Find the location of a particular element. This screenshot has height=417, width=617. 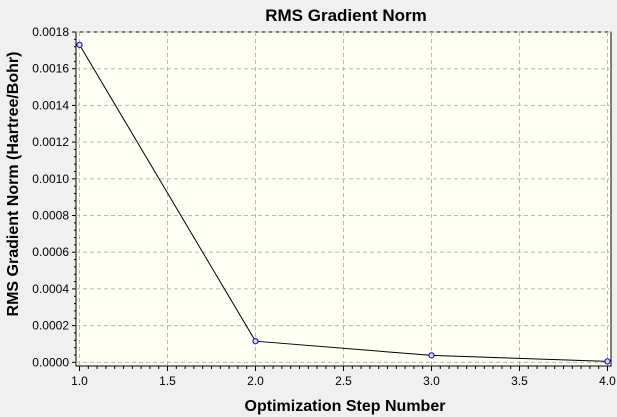

x-axis-title: Optimization Step Number is located at coordinates (345, 406).